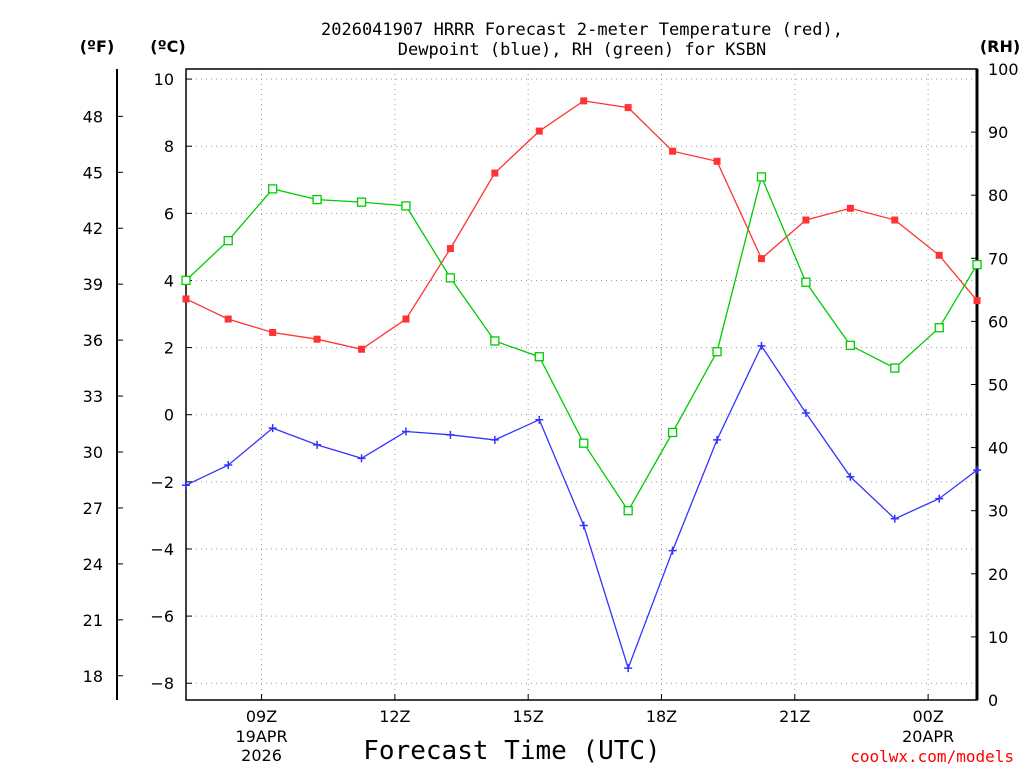 The image size is (1024, 768). Describe the element at coordinates (928, 736) in the screenshot. I see `x-date-label: 20APR` at that location.